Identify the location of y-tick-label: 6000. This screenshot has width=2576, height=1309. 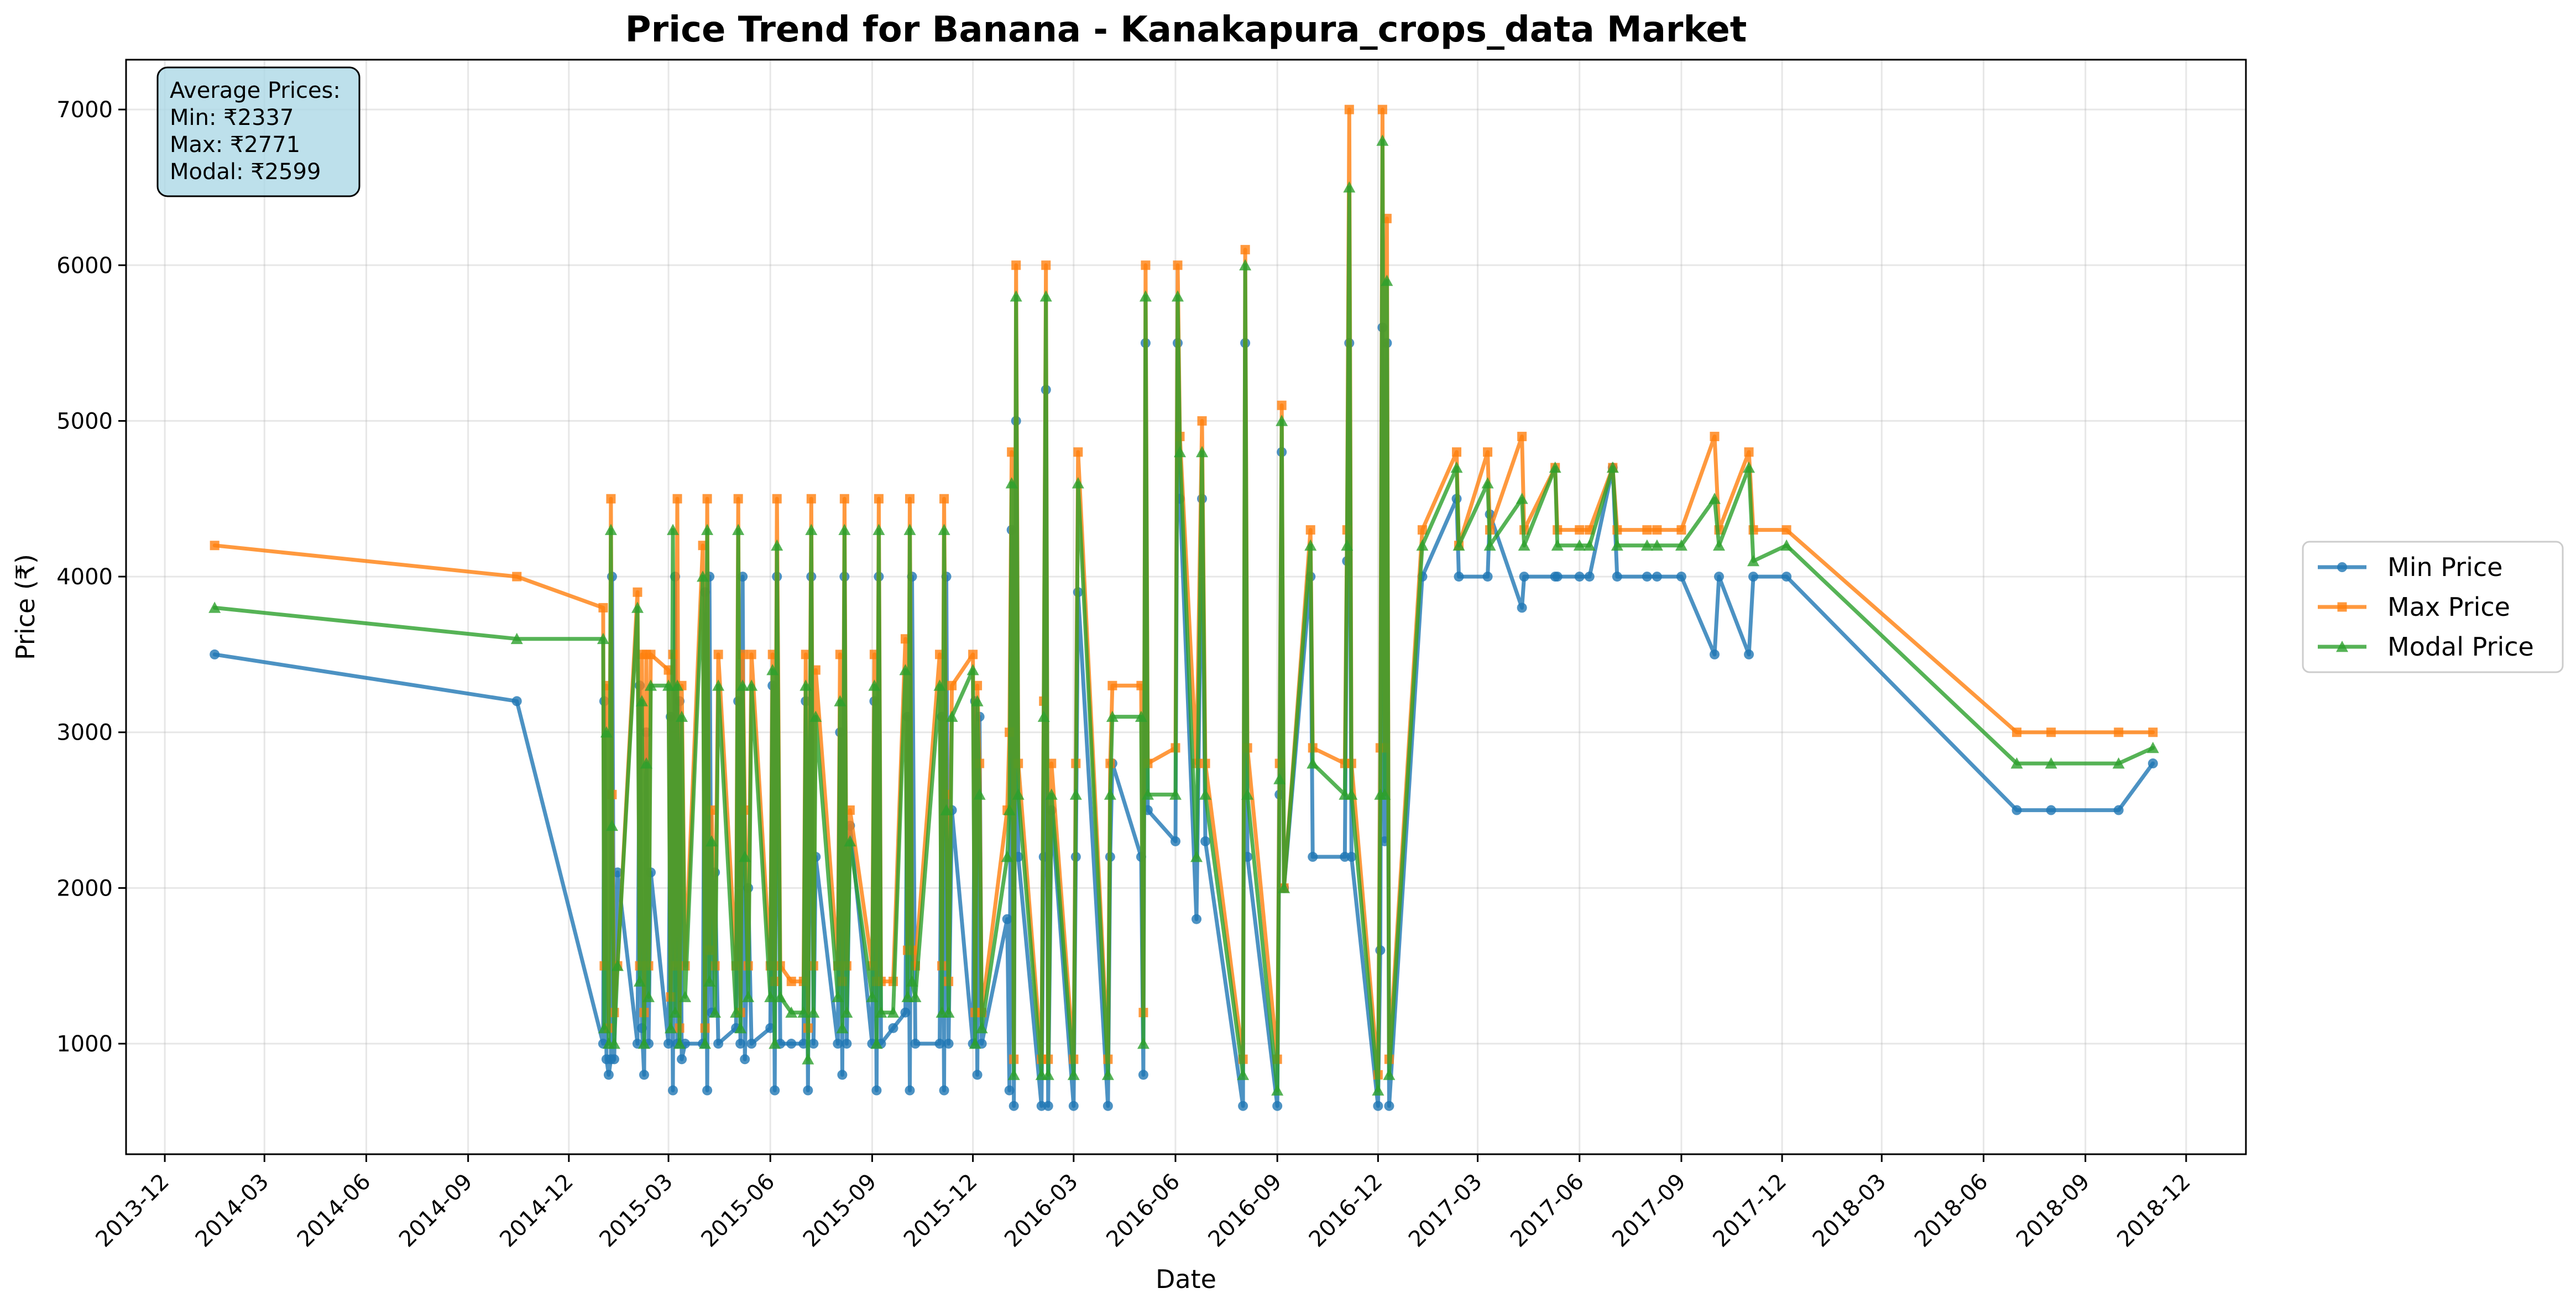
(84, 266).